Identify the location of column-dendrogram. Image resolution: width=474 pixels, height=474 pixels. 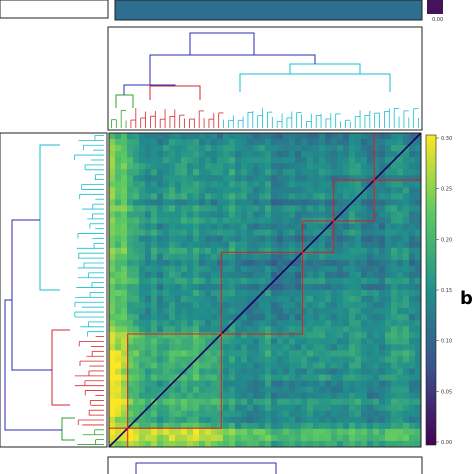
(265, 78).